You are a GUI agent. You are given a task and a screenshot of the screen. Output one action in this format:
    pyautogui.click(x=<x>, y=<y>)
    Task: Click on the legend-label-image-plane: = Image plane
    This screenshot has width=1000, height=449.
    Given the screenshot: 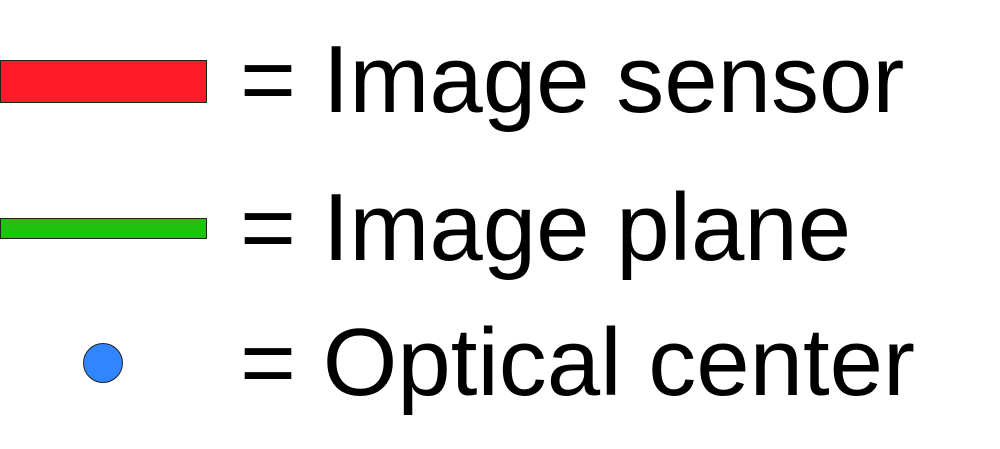 What is the action you would take?
    pyautogui.click(x=546, y=227)
    